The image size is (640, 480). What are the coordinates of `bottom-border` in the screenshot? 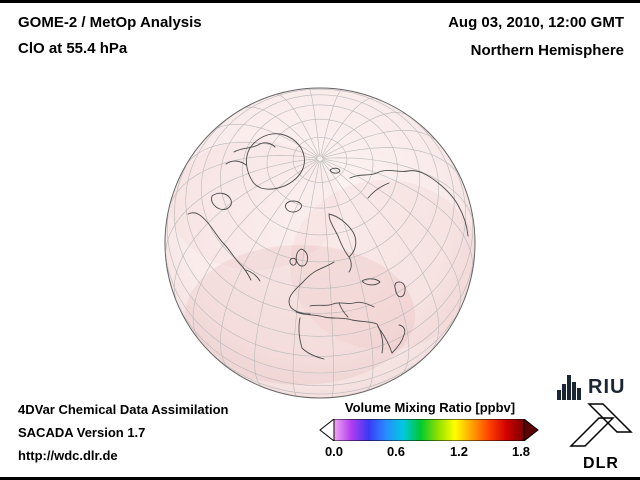 It's located at (320, 478).